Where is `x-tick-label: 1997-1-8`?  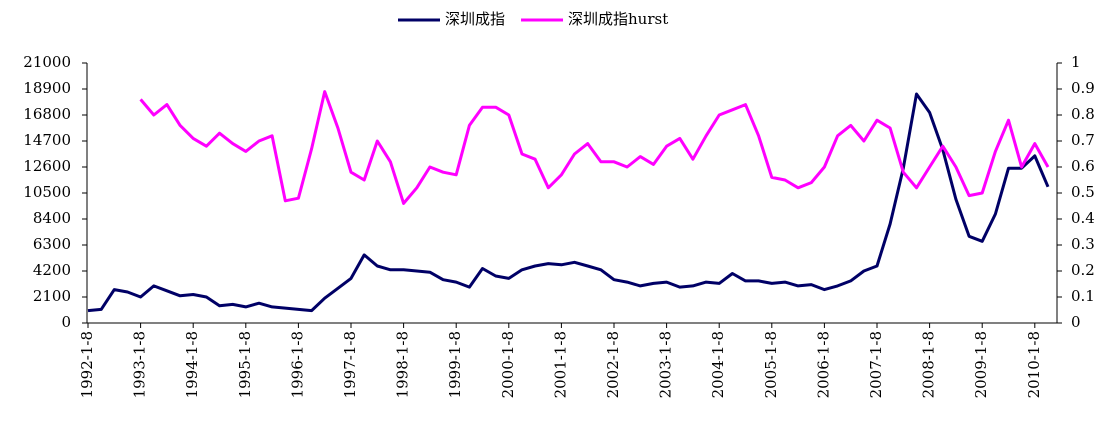
x-tick-label: 1997-1-8 is located at coordinates (350, 364).